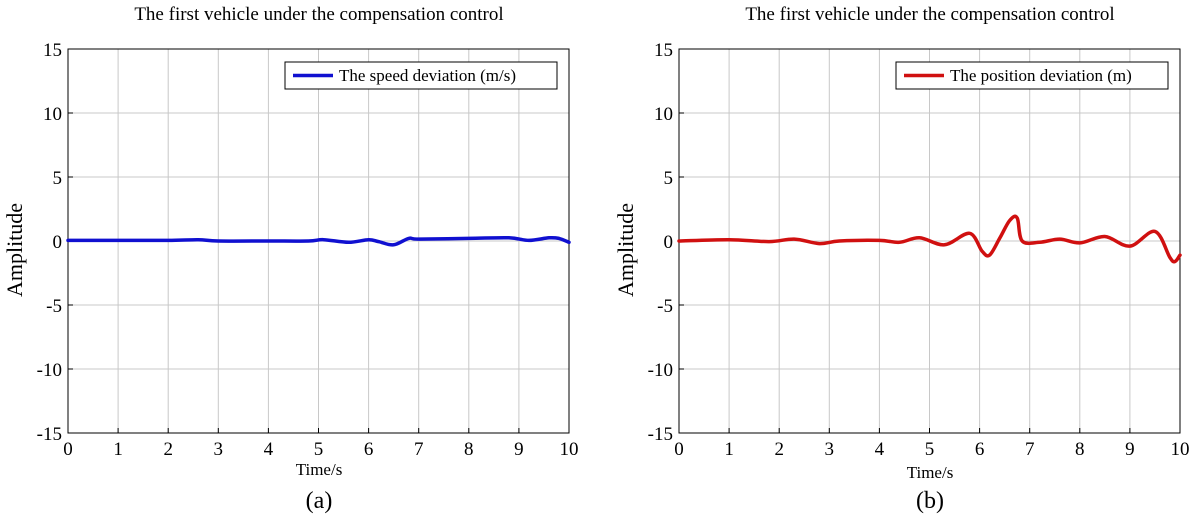 This screenshot has height=520, width=1200. What do you see at coordinates (118, 449) in the screenshot?
I see `panel-a-x-tick-label-1: 1` at bounding box center [118, 449].